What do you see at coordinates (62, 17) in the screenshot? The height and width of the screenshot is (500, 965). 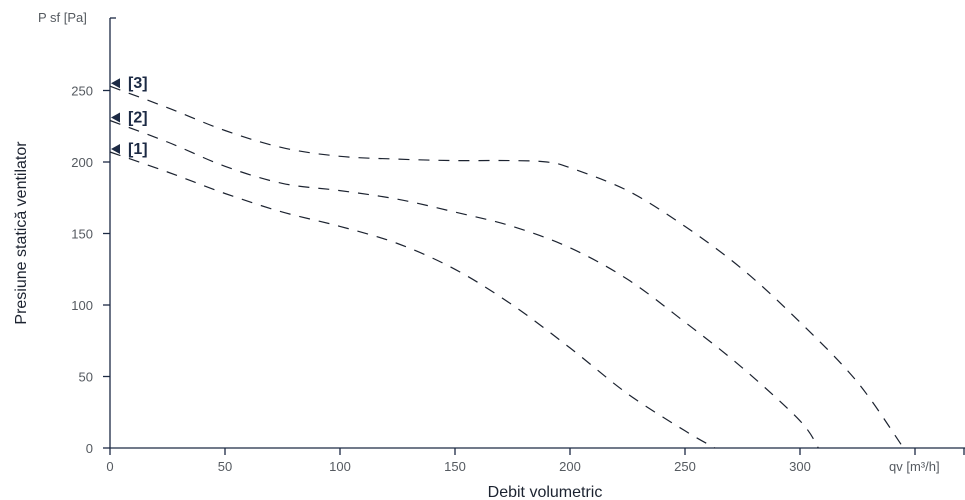 I see `y-unit-label: P sf [Pa]` at bounding box center [62, 17].